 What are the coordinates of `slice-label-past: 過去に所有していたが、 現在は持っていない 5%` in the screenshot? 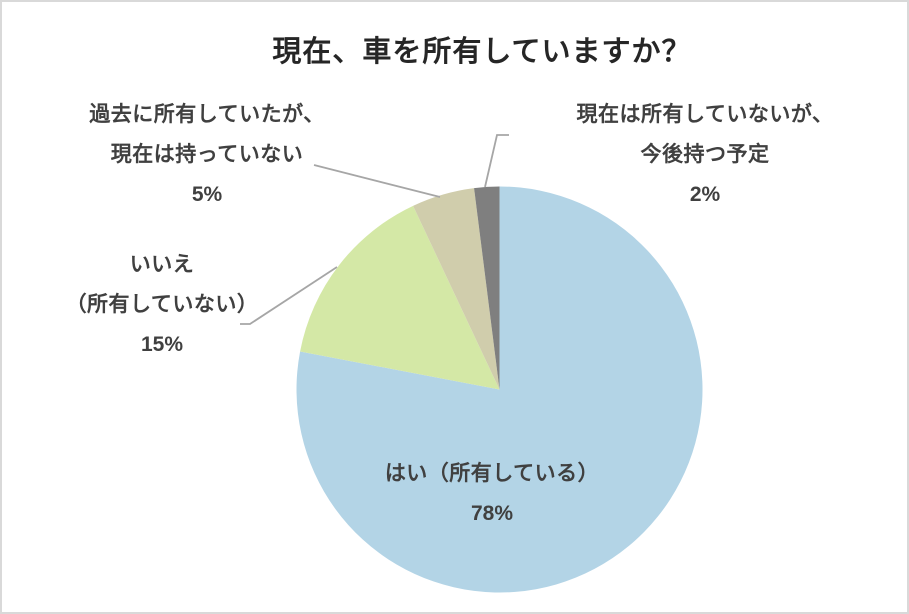 It's located at (207, 155).